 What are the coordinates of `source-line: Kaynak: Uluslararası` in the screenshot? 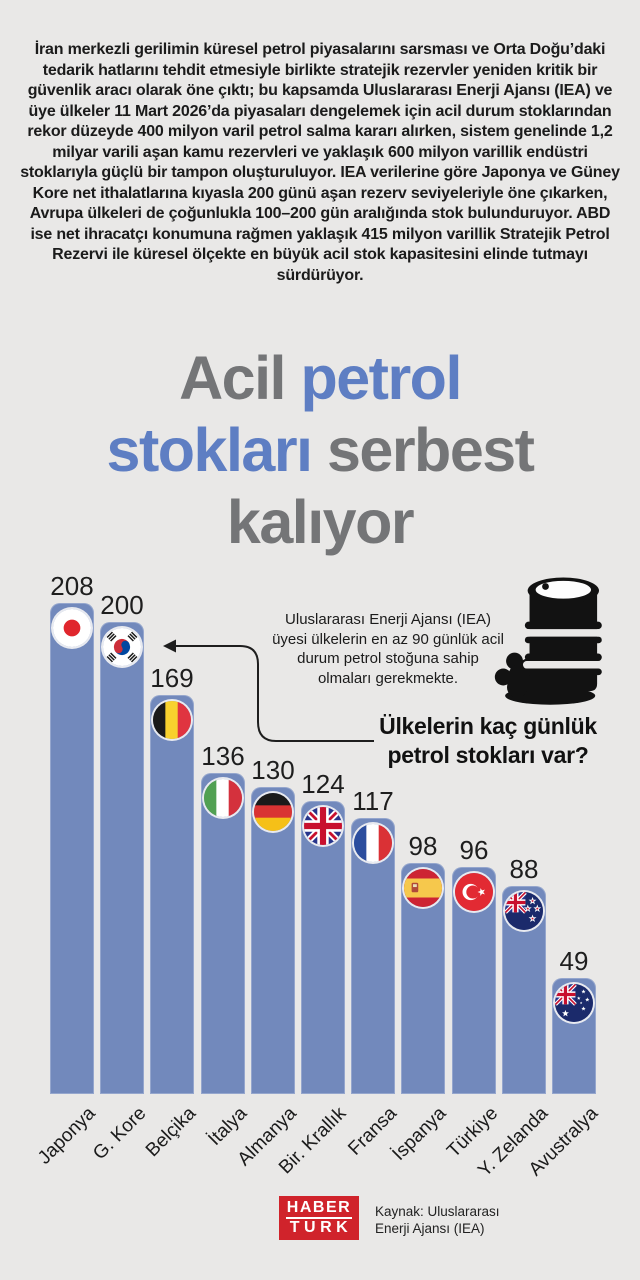 It's located at (437, 1211).